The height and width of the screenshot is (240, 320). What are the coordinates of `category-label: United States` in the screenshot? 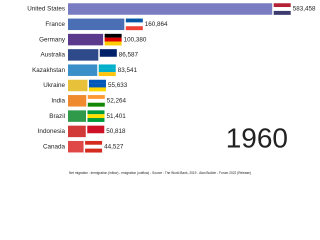 It's located at (46, 9).